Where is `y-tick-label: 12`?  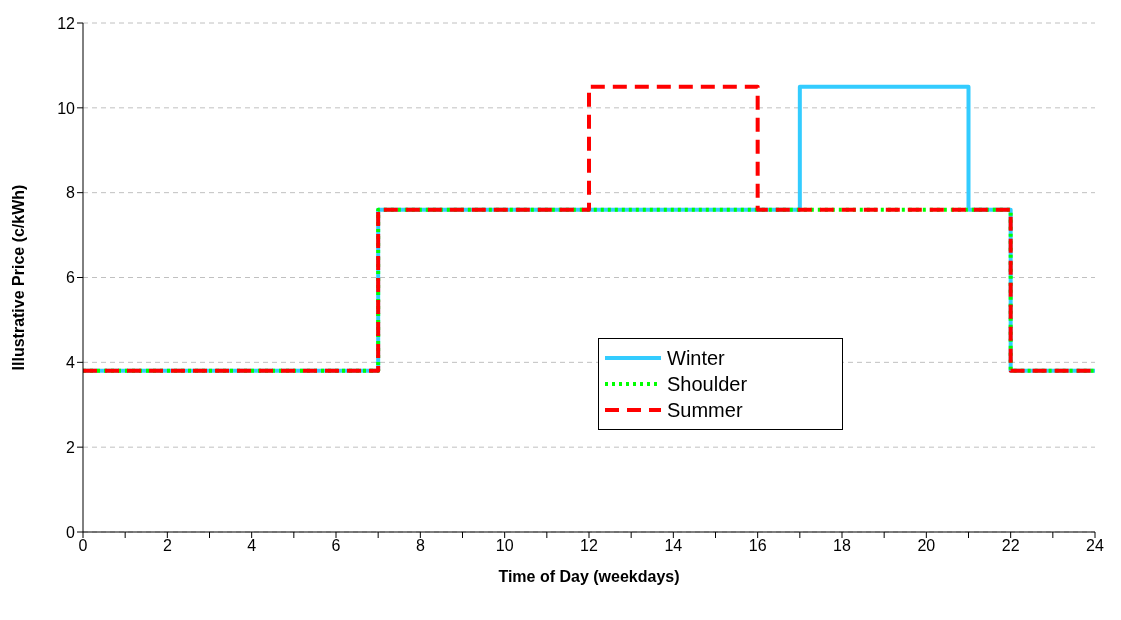
y-tick-label: 12 is located at coordinates (66, 23).